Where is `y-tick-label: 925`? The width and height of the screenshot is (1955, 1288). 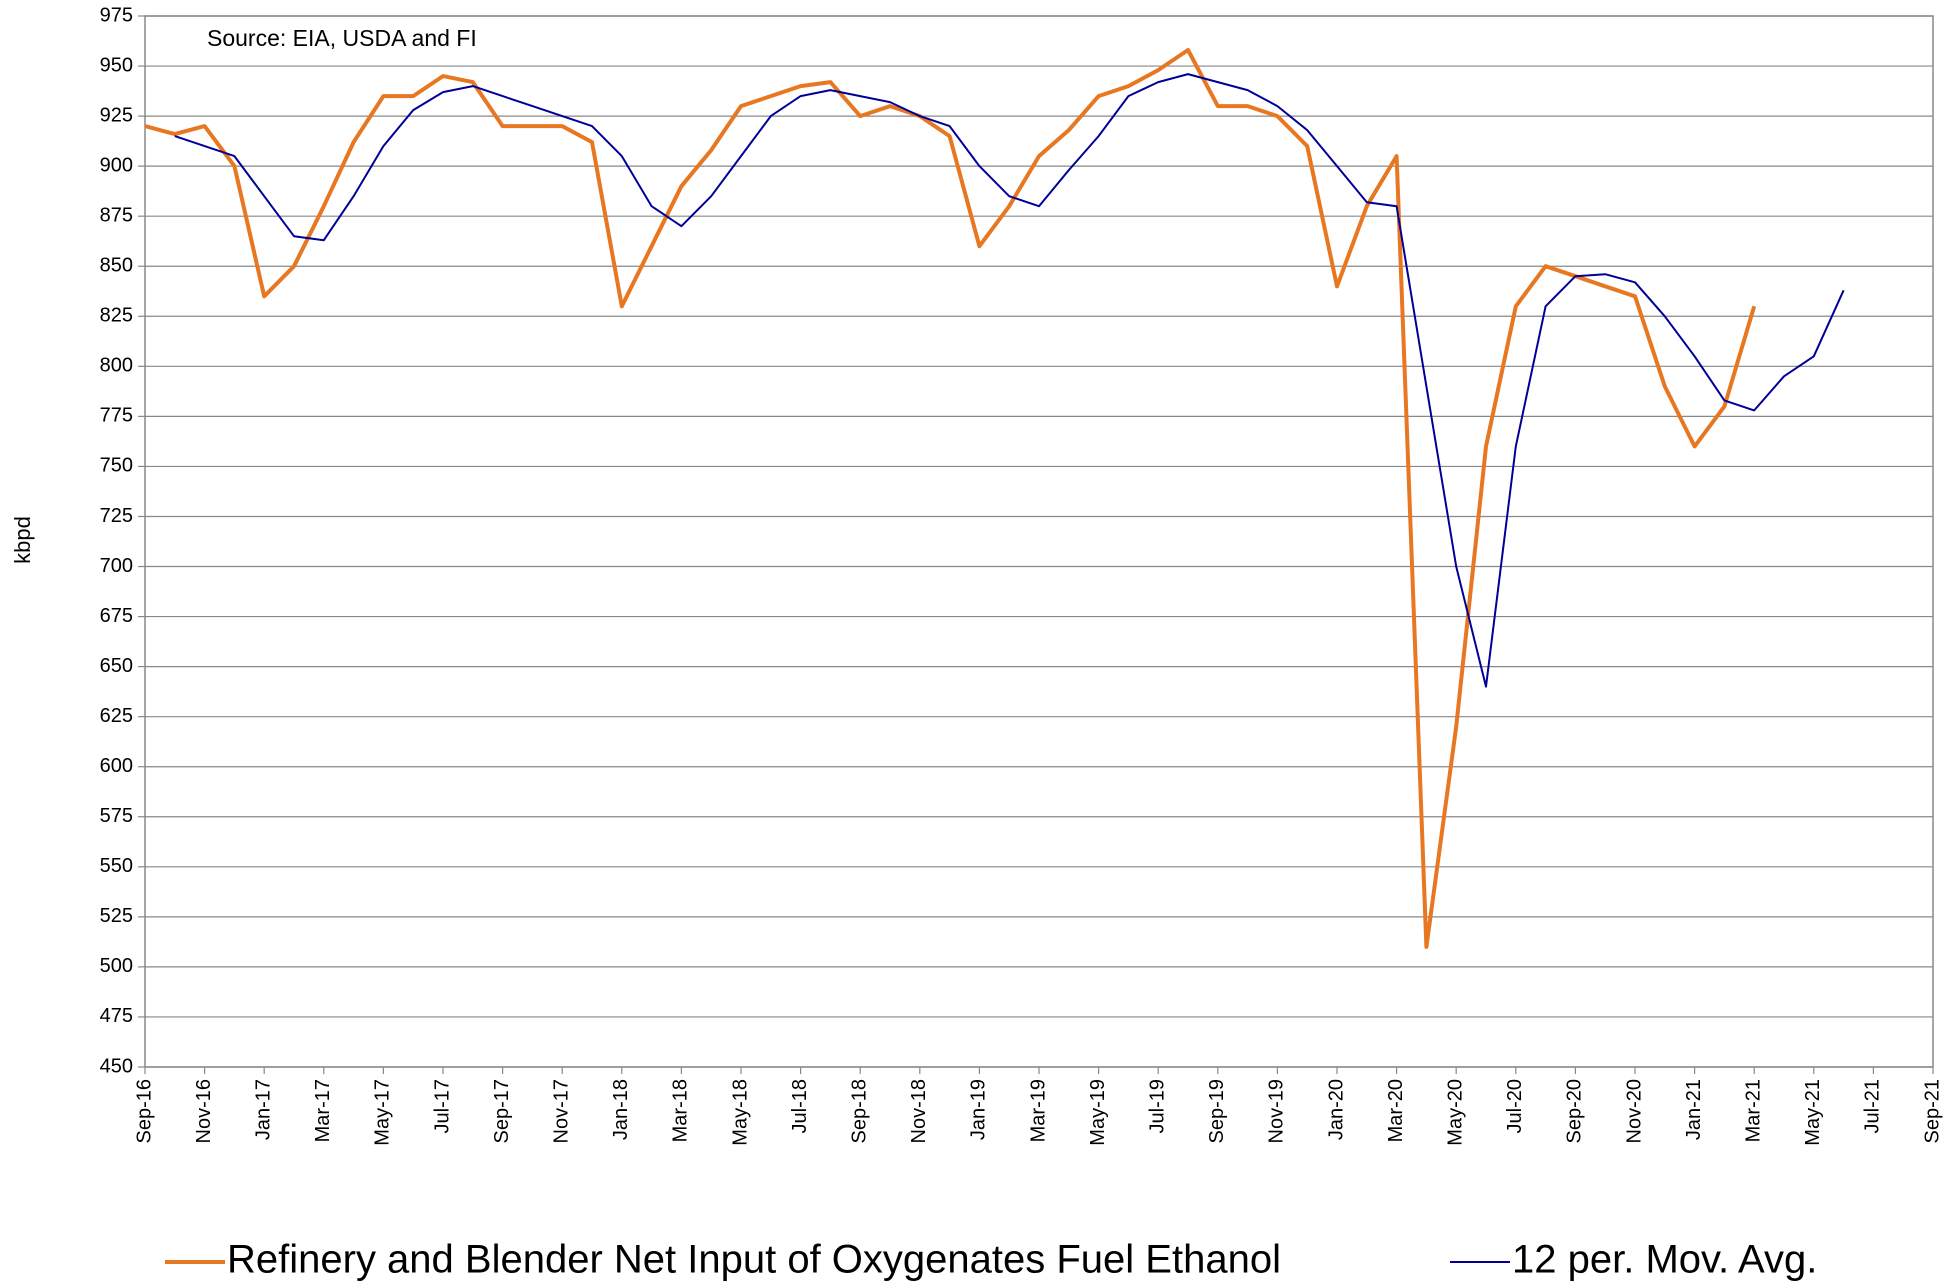
y-tick-label: 925 is located at coordinates (116, 115).